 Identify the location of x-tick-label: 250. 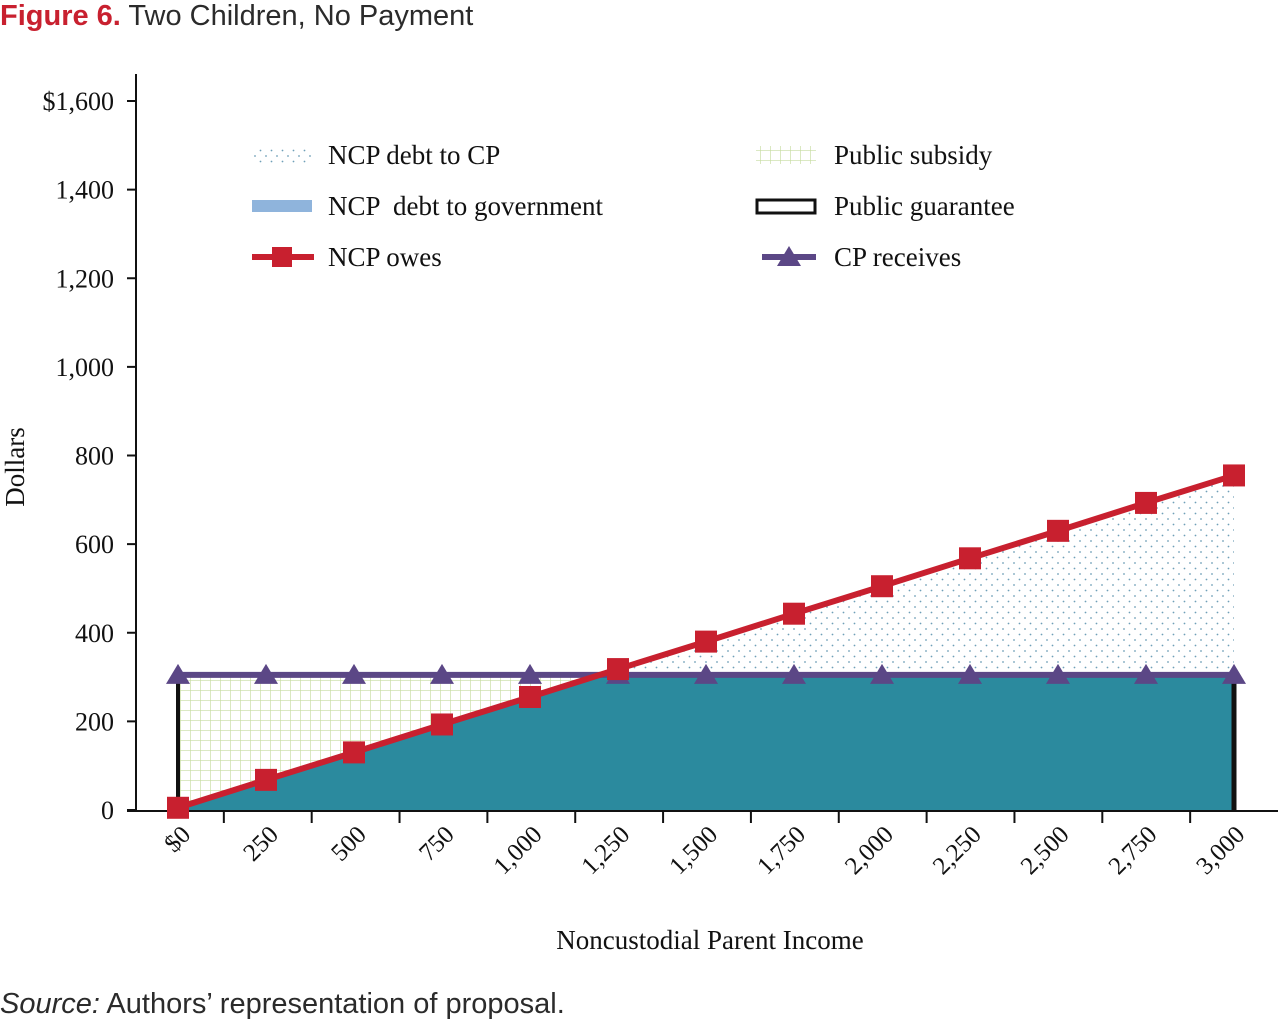
(261, 844).